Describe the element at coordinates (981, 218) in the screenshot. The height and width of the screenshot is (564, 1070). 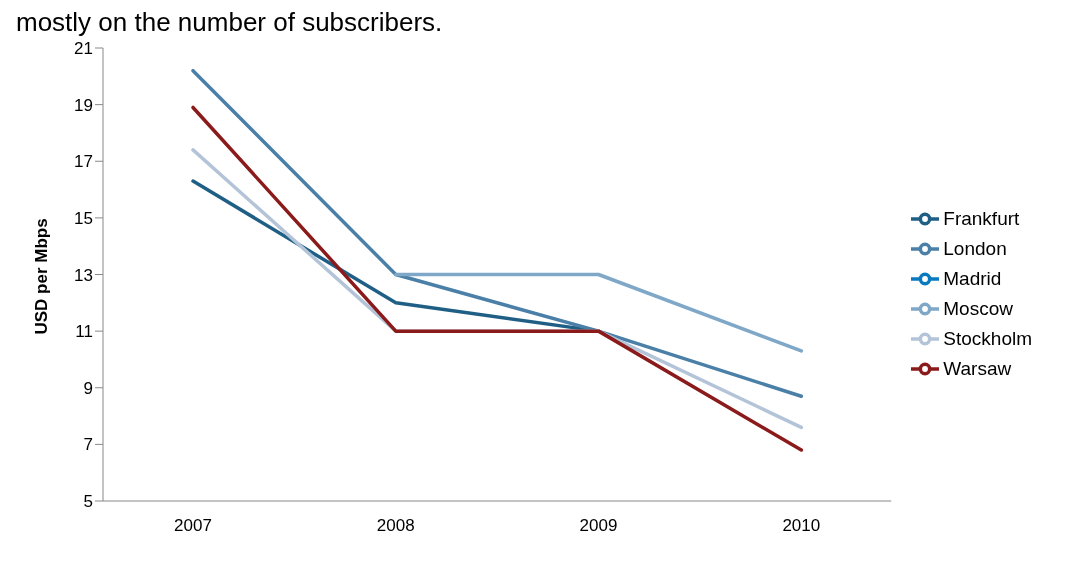
I see `legend-label: Frankfurt` at that location.